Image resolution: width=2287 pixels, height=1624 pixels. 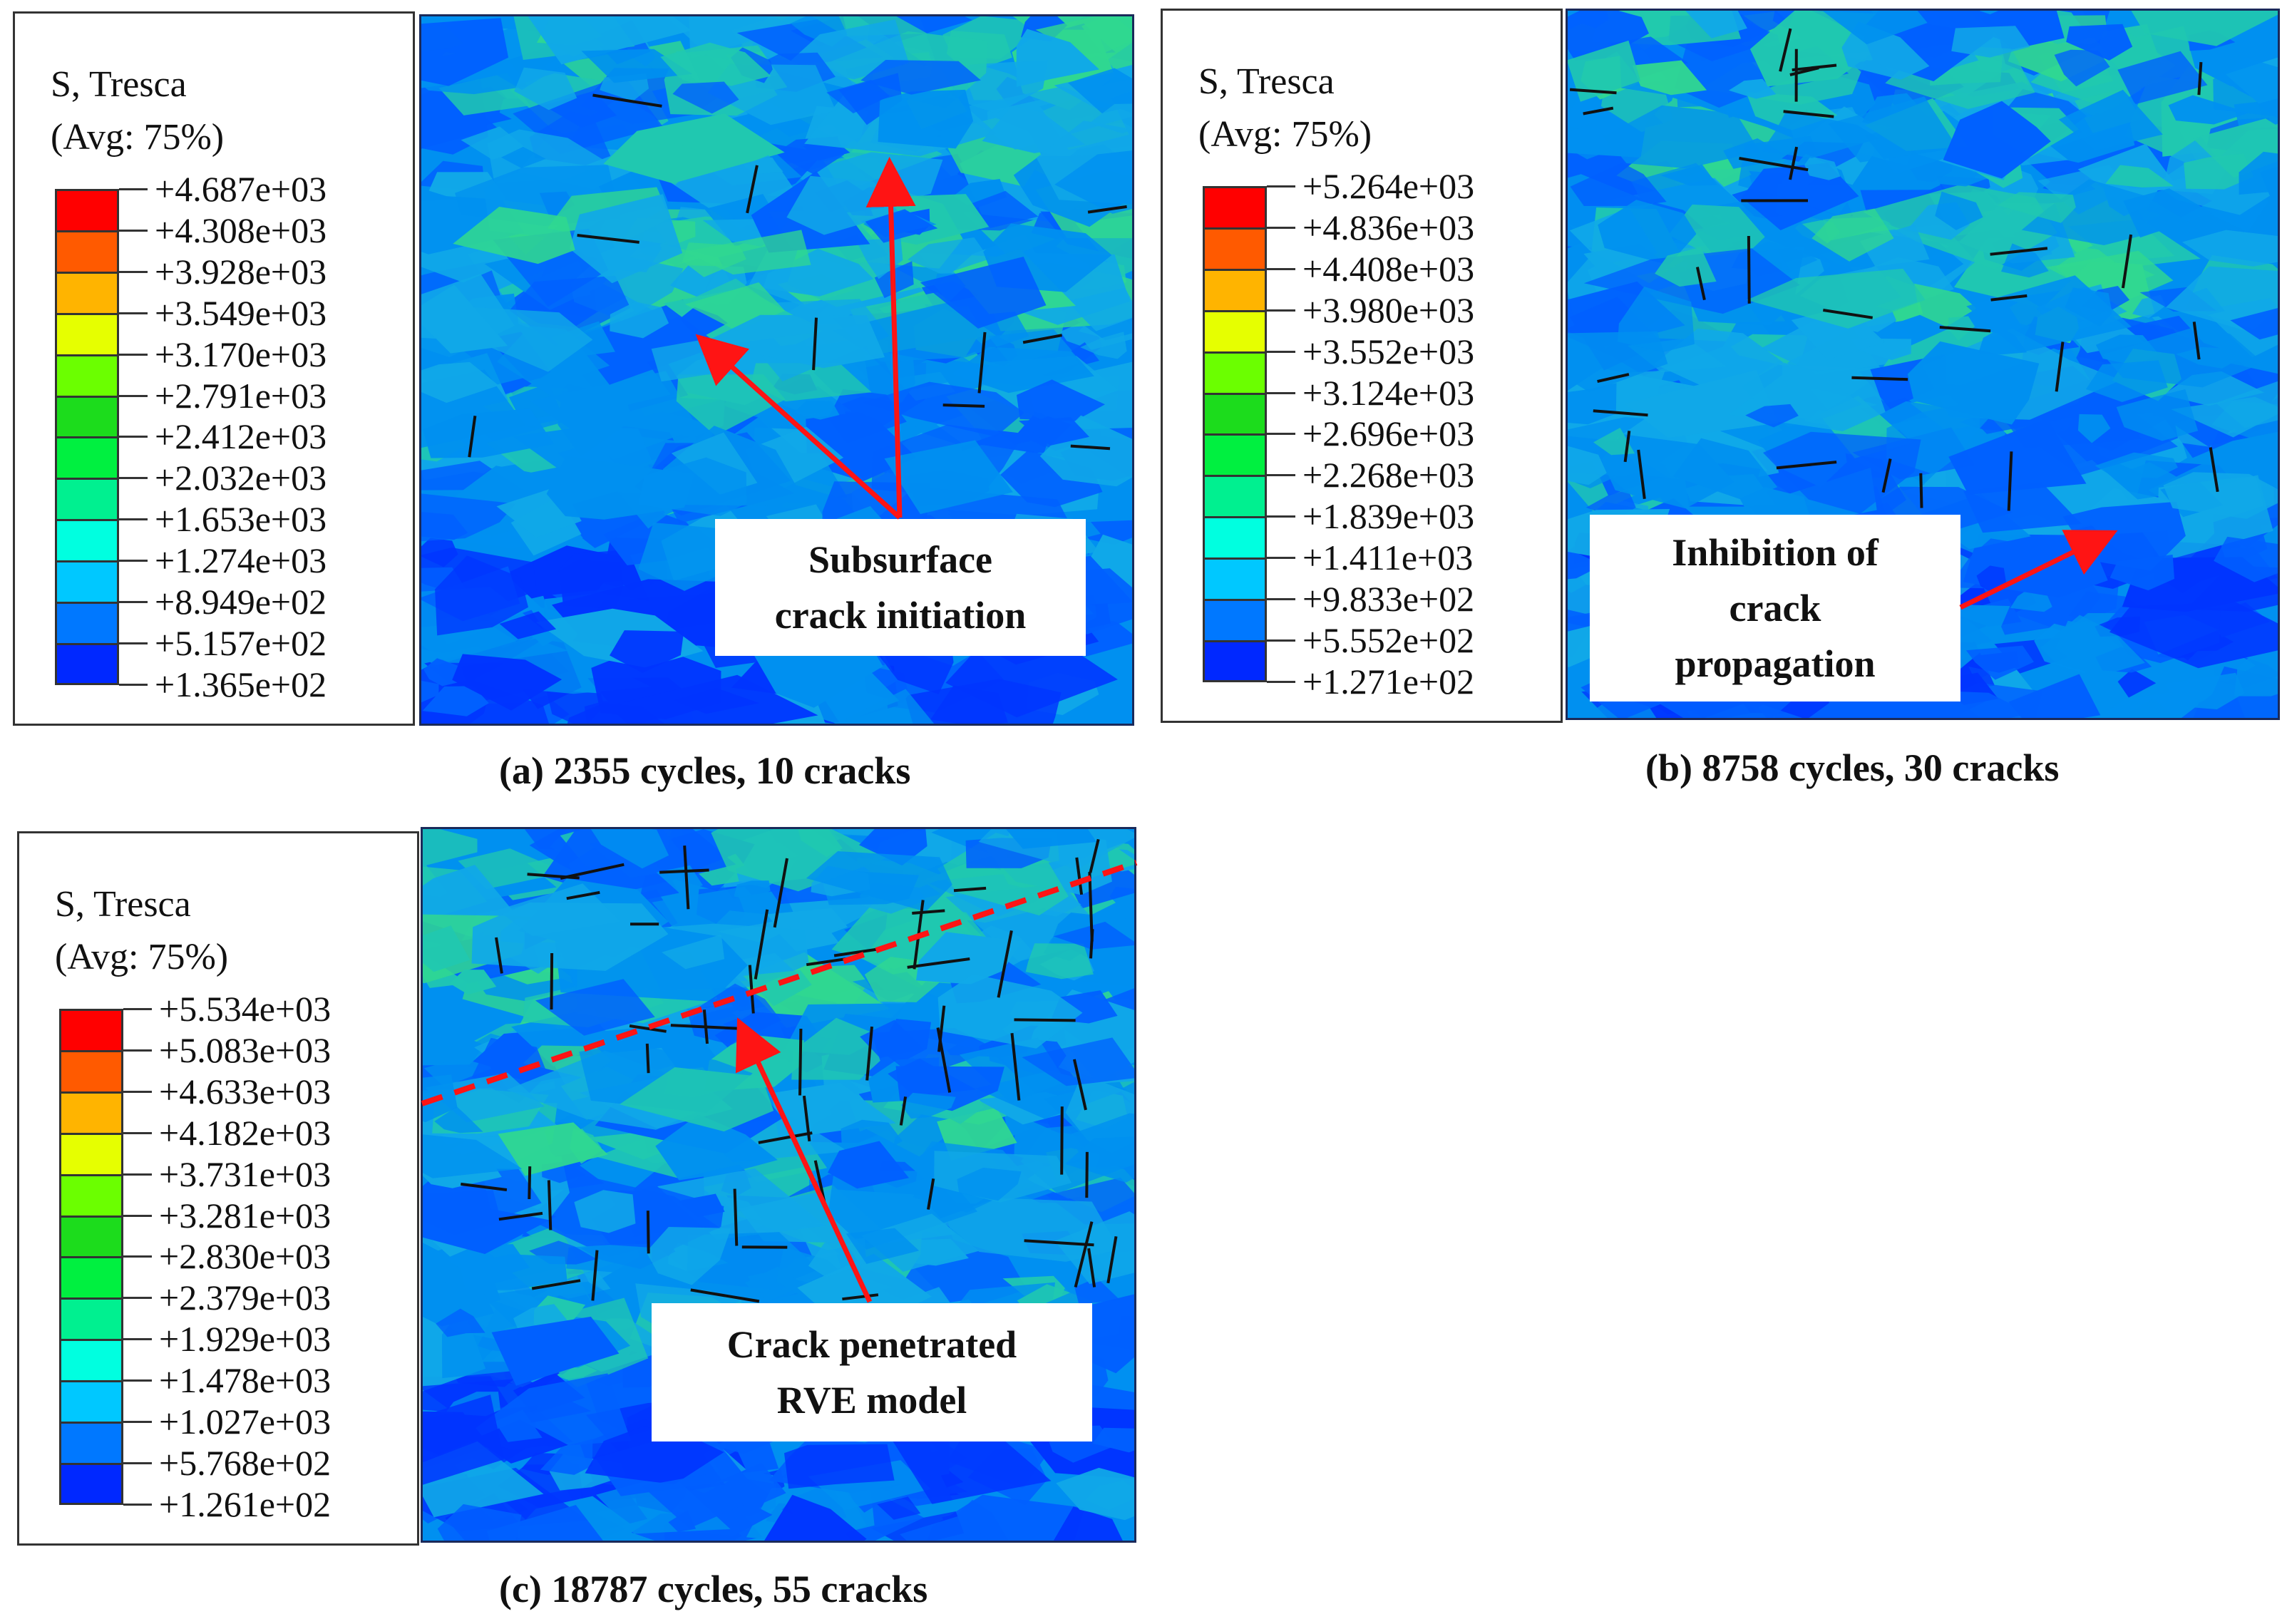 What do you see at coordinates (241, 312) in the screenshot?
I see `legend-value-label: +3.549e+03` at bounding box center [241, 312].